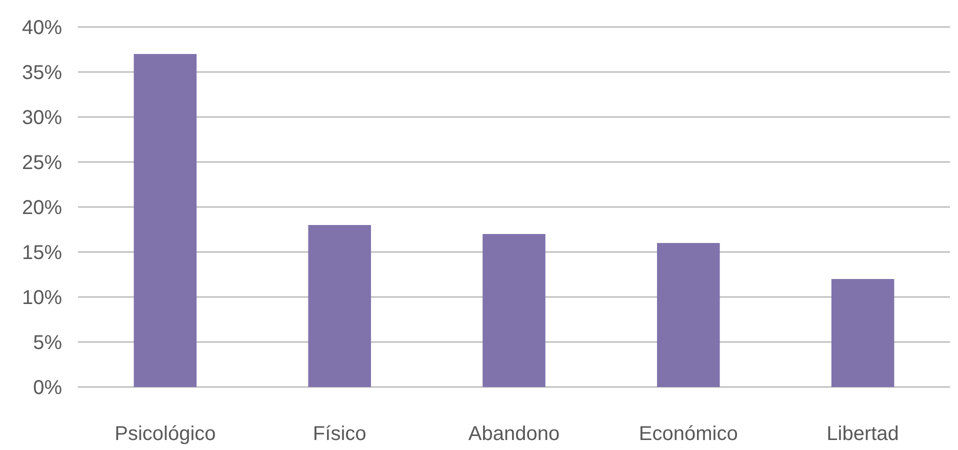 This screenshot has height=450, width=958. What do you see at coordinates (47, 343) in the screenshot?
I see `y-tick-label: 5%` at bounding box center [47, 343].